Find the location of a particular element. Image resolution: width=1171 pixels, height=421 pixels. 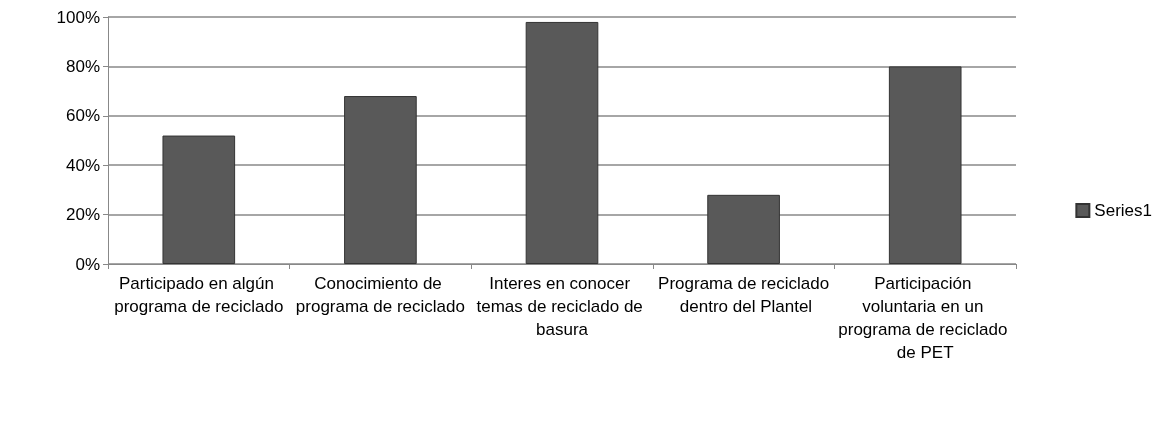

y-tick-label: 60% is located at coordinates (82, 116).